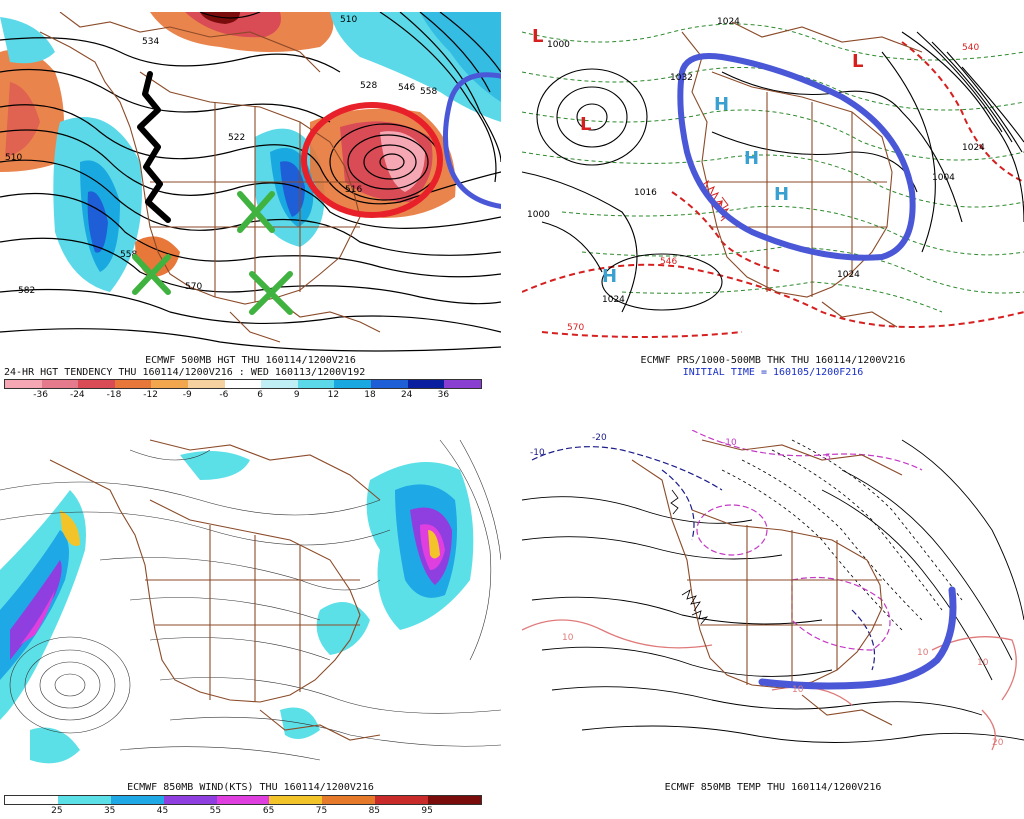 The image size is (1024, 819). What do you see at coordinates (857, 61) in the screenshot?
I see `low-pressure-center: L` at bounding box center [857, 61].